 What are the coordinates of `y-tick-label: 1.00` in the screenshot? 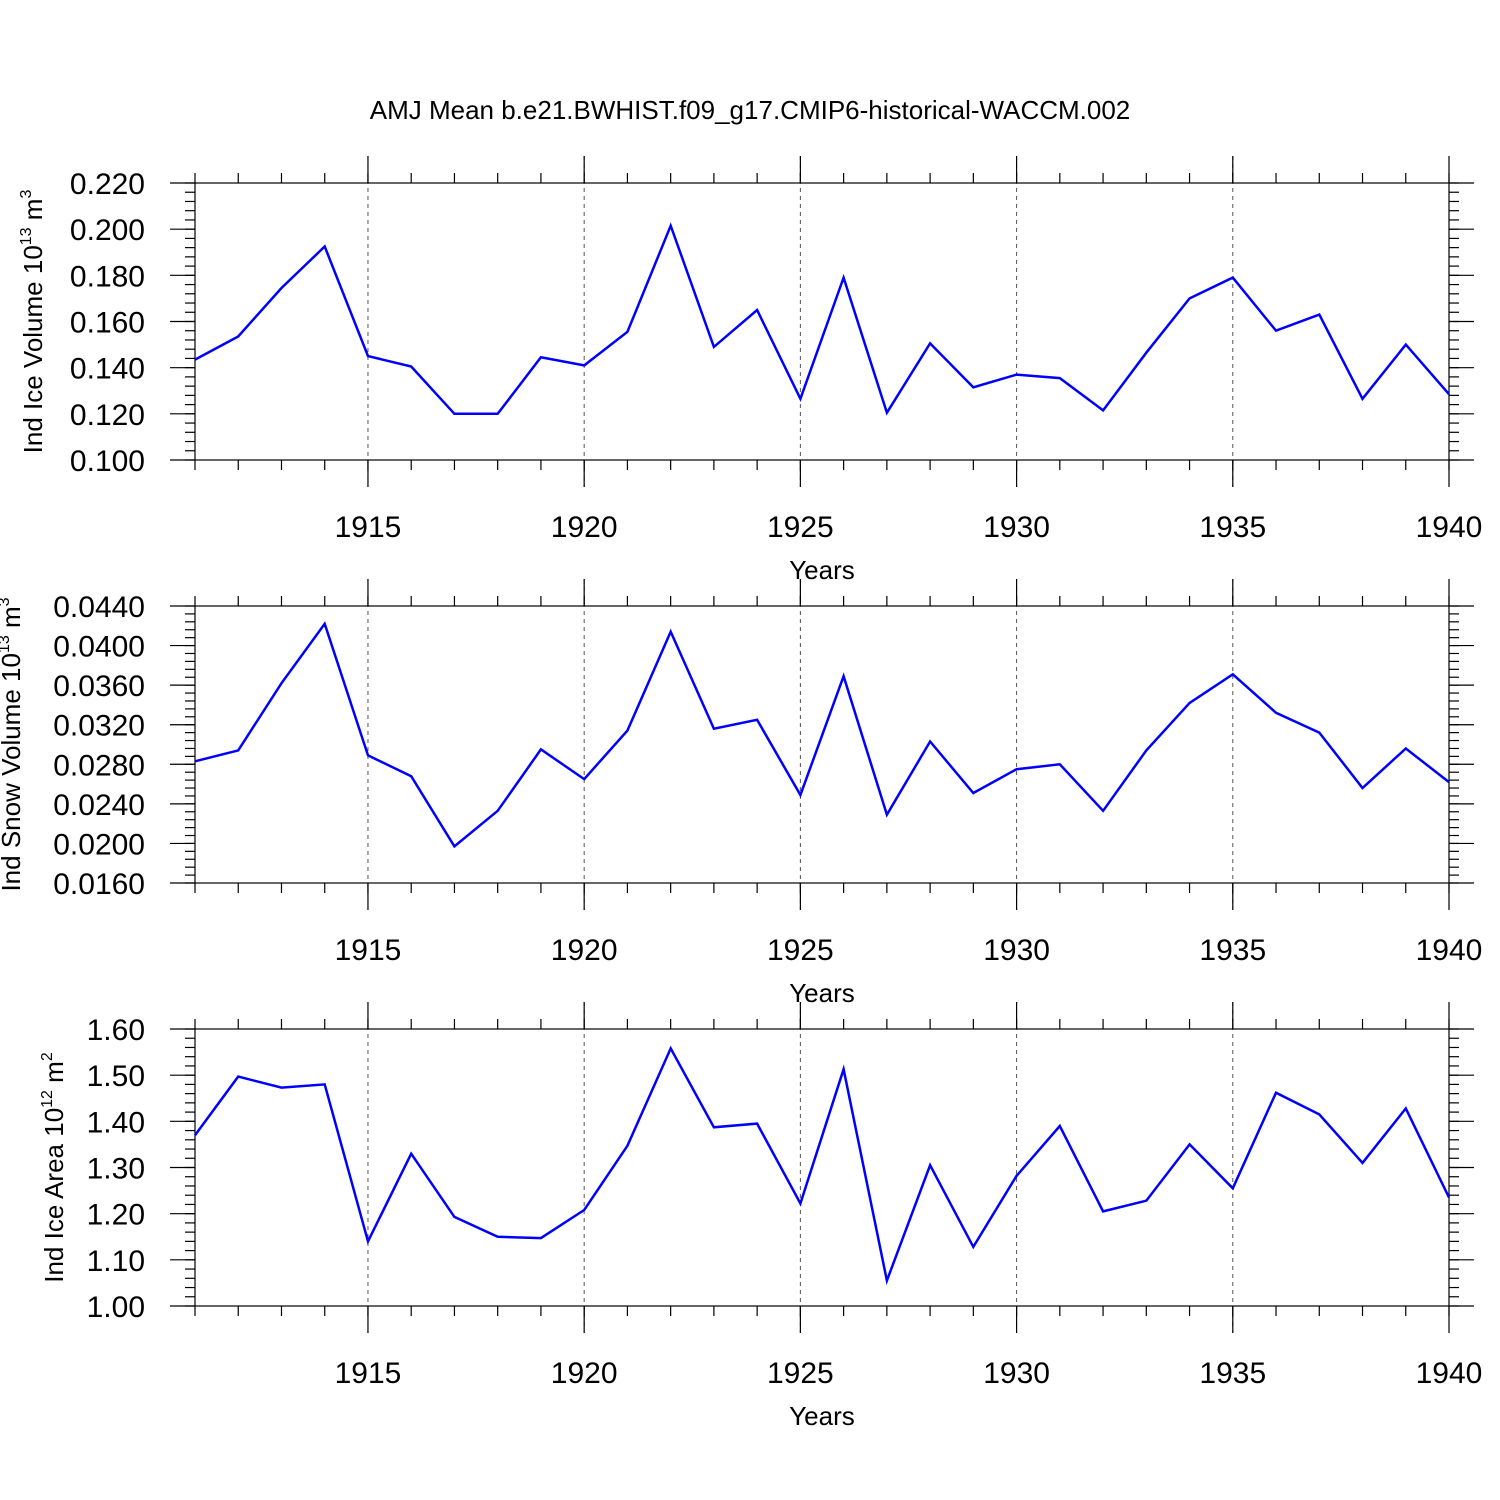 It's located at (116, 1307).